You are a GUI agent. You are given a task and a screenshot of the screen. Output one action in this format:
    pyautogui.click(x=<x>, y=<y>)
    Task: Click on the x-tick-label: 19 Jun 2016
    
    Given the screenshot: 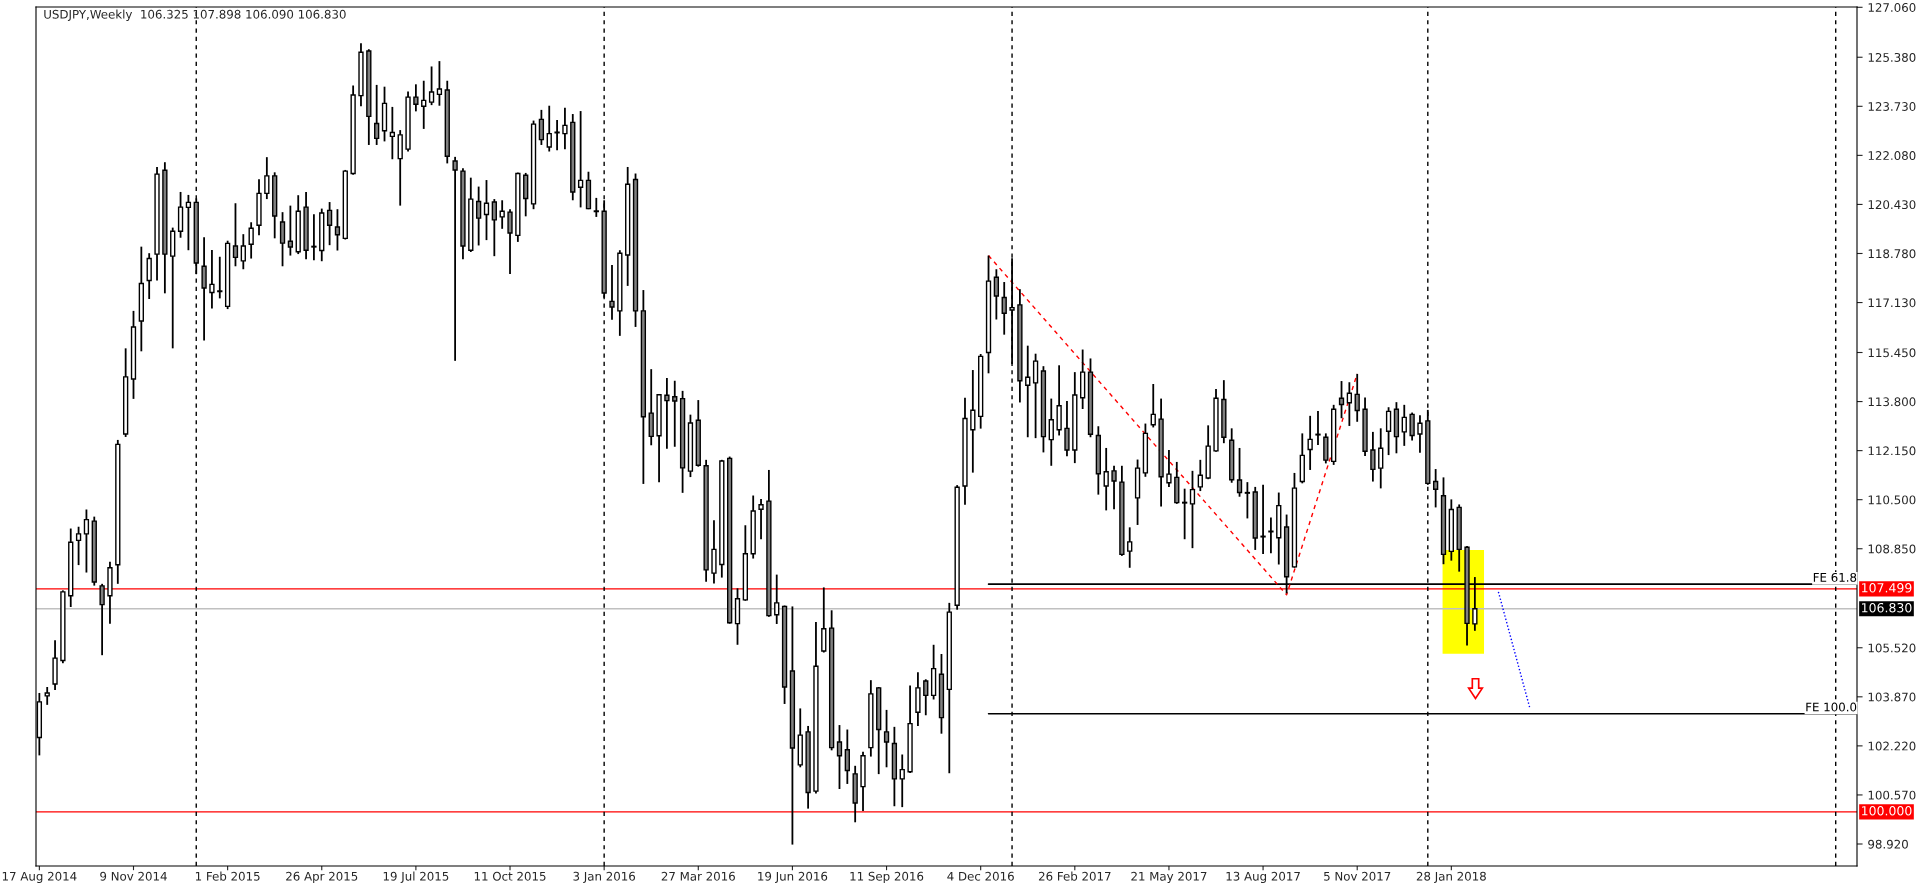 What is the action you would take?
    pyautogui.click(x=793, y=877)
    